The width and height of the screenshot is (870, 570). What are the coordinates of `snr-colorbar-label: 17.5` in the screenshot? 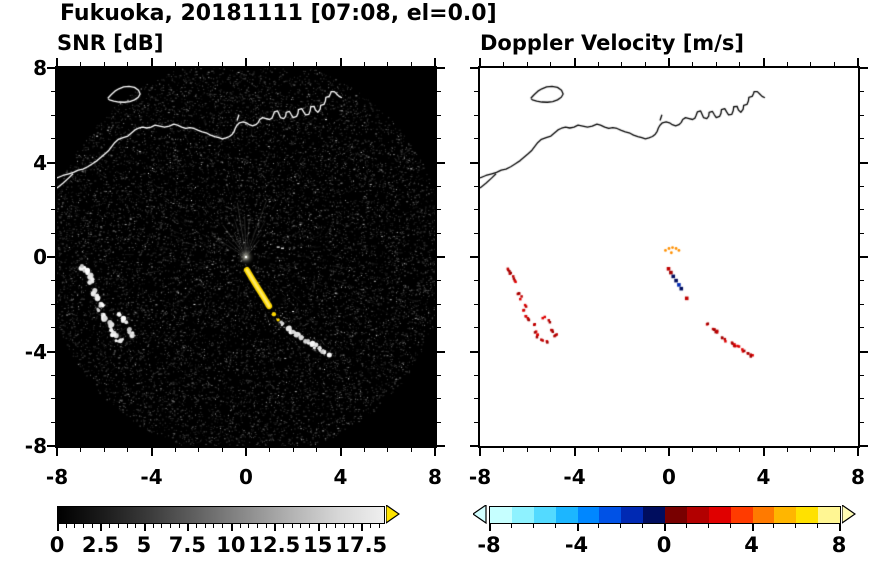 It's located at (361, 545).